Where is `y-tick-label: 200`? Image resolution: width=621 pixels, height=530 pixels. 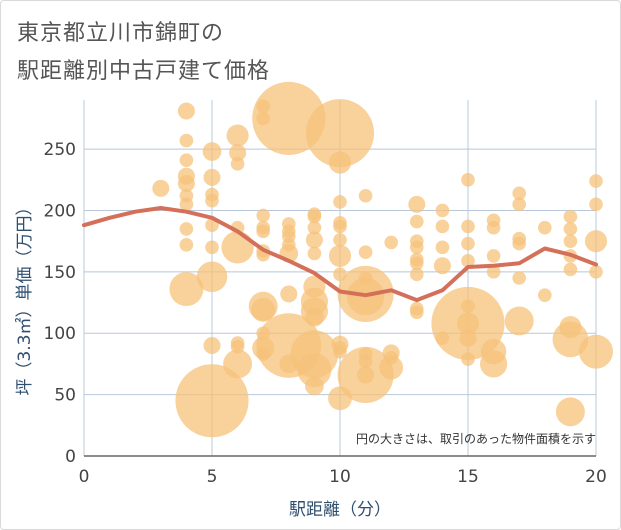 y-tick-label: 200 is located at coordinates (60, 211).